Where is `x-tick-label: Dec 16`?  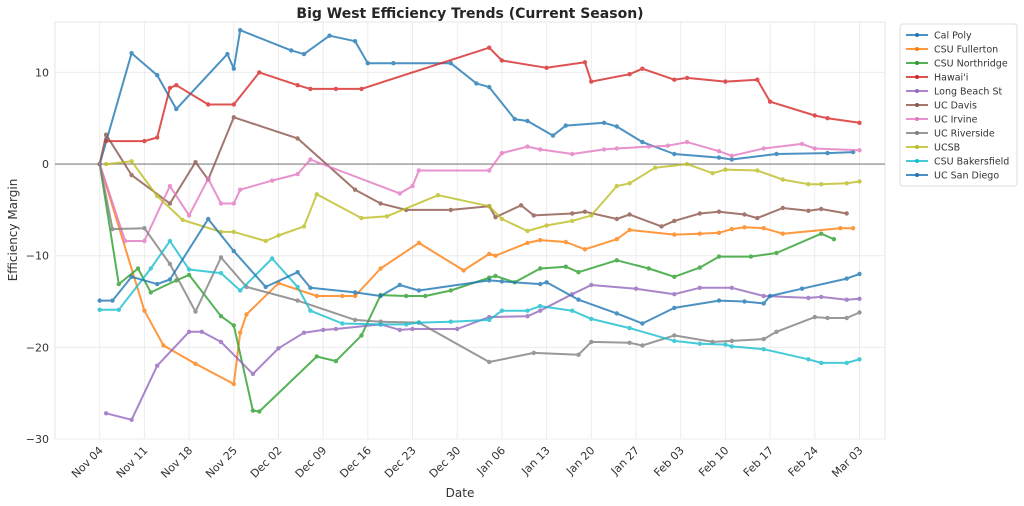
x-tick-label: Dec 16 is located at coordinates (355, 462).